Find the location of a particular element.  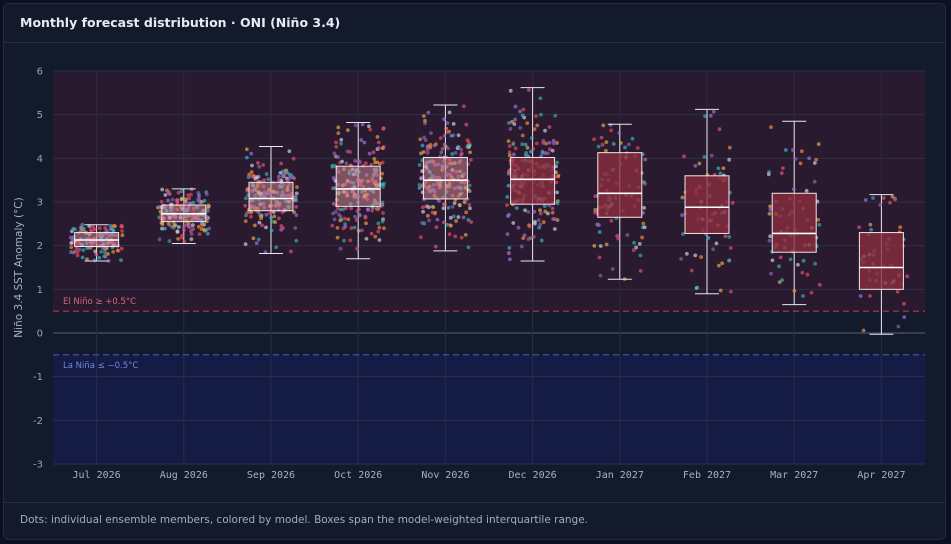

x-tick-label: Apr 2027 is located at coordinates (881, 475).